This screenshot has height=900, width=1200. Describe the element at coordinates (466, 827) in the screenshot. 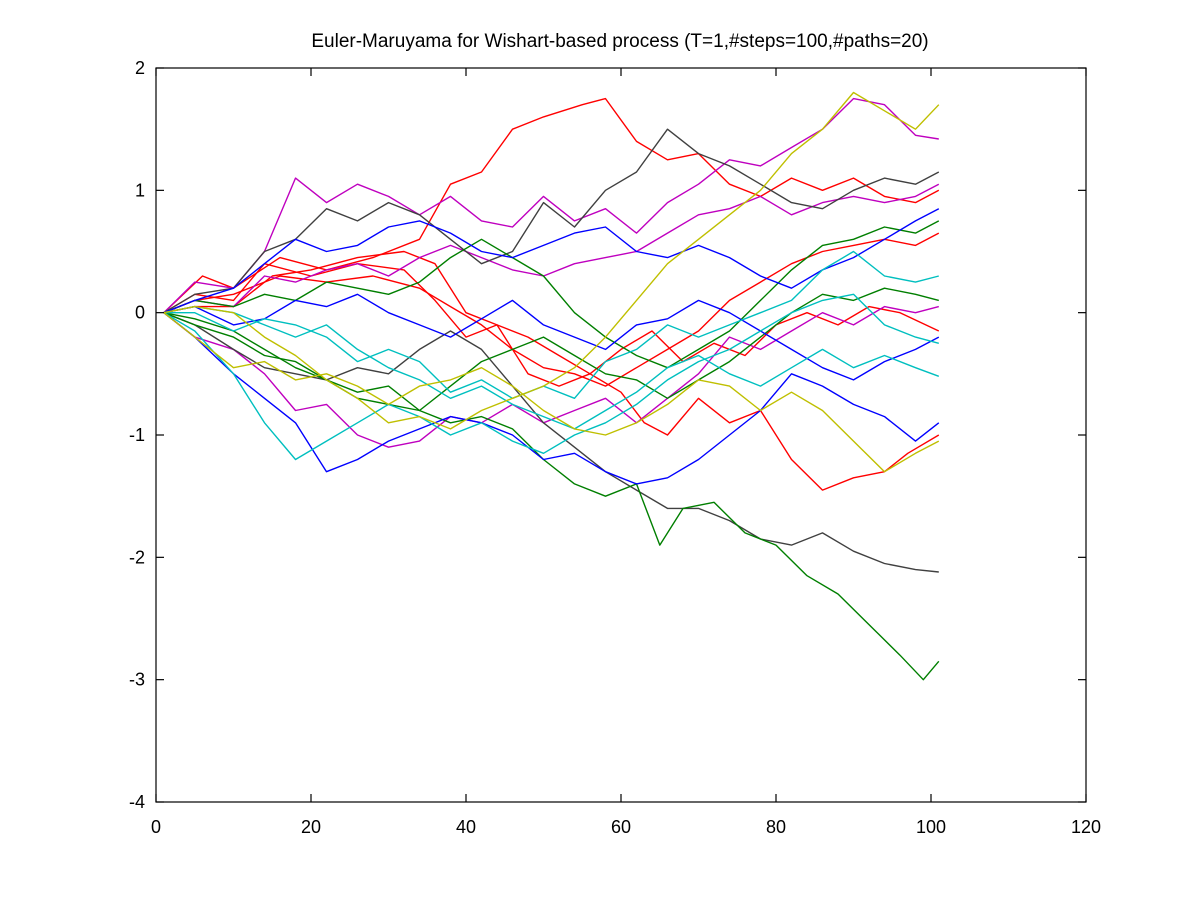

I see `x-tick-label: 40` at that location.